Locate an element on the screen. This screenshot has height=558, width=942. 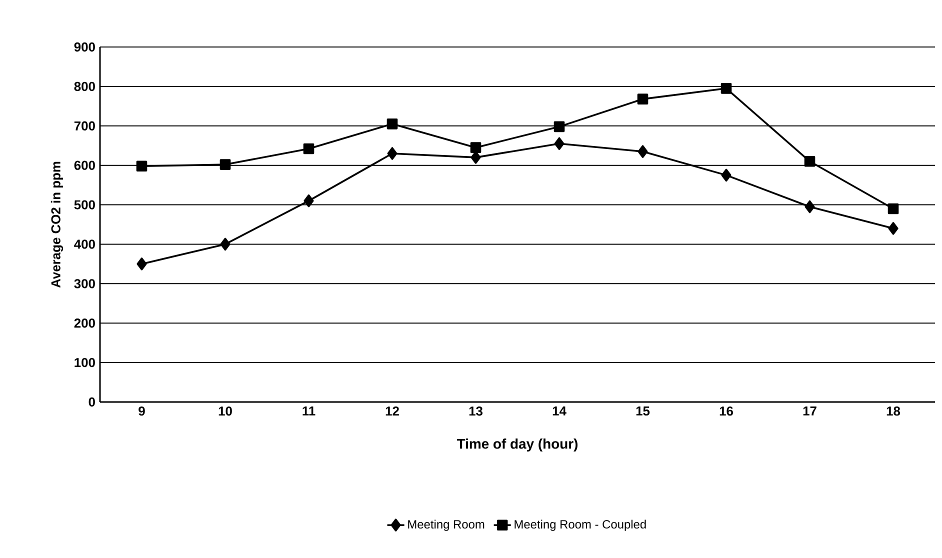
legend-label: Meeting Room - Coupled is located at coordinates (580, 525).